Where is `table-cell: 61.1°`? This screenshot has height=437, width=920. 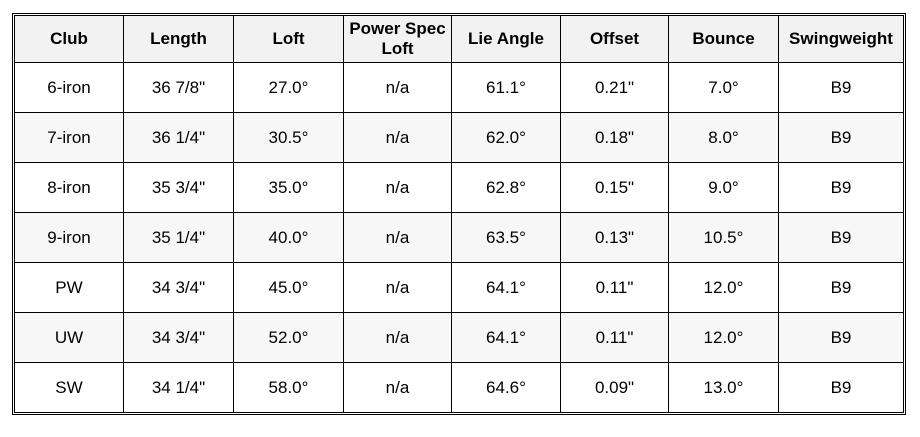
table-cell: 61.1° is located at coordinates (506, 87).